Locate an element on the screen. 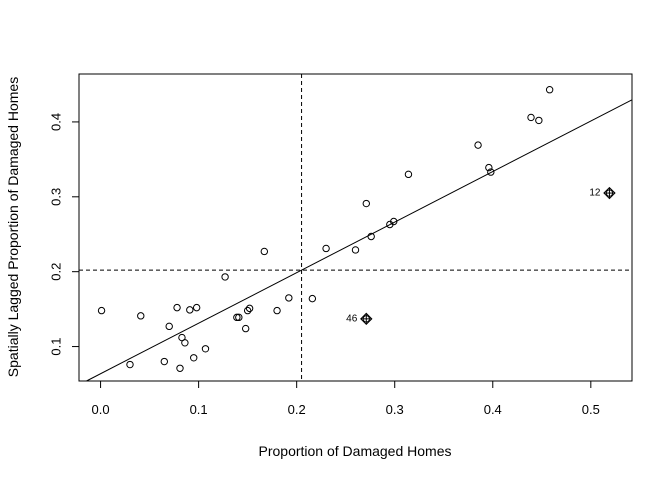  y-tick-label: 0.4 is located at coordinates (55, 122).